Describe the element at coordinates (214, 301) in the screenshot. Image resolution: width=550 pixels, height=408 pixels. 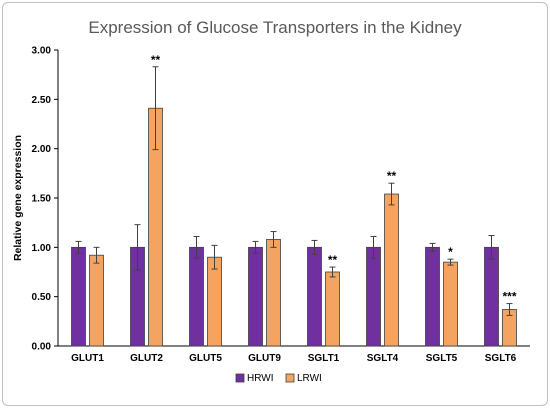
I see `bar-lrwi-glut5` at that location.